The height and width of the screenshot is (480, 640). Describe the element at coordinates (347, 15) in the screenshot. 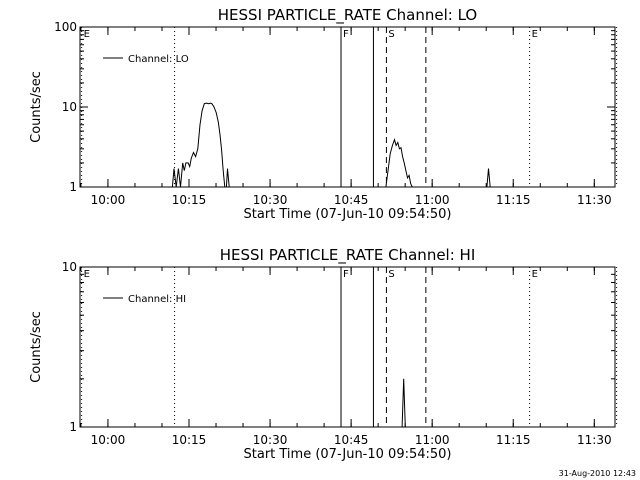

I see `chart-title: HESSI PARTICLE_RATE Channel: LO` at that location.